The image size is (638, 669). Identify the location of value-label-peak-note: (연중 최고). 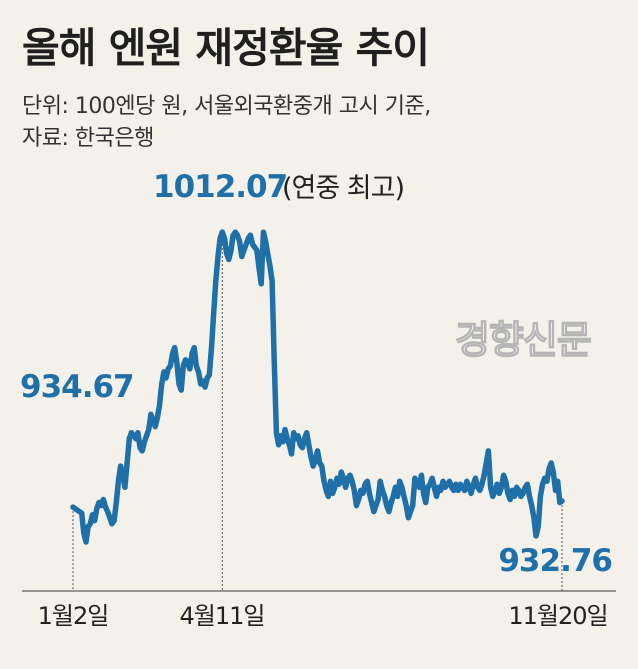
(343, 188).